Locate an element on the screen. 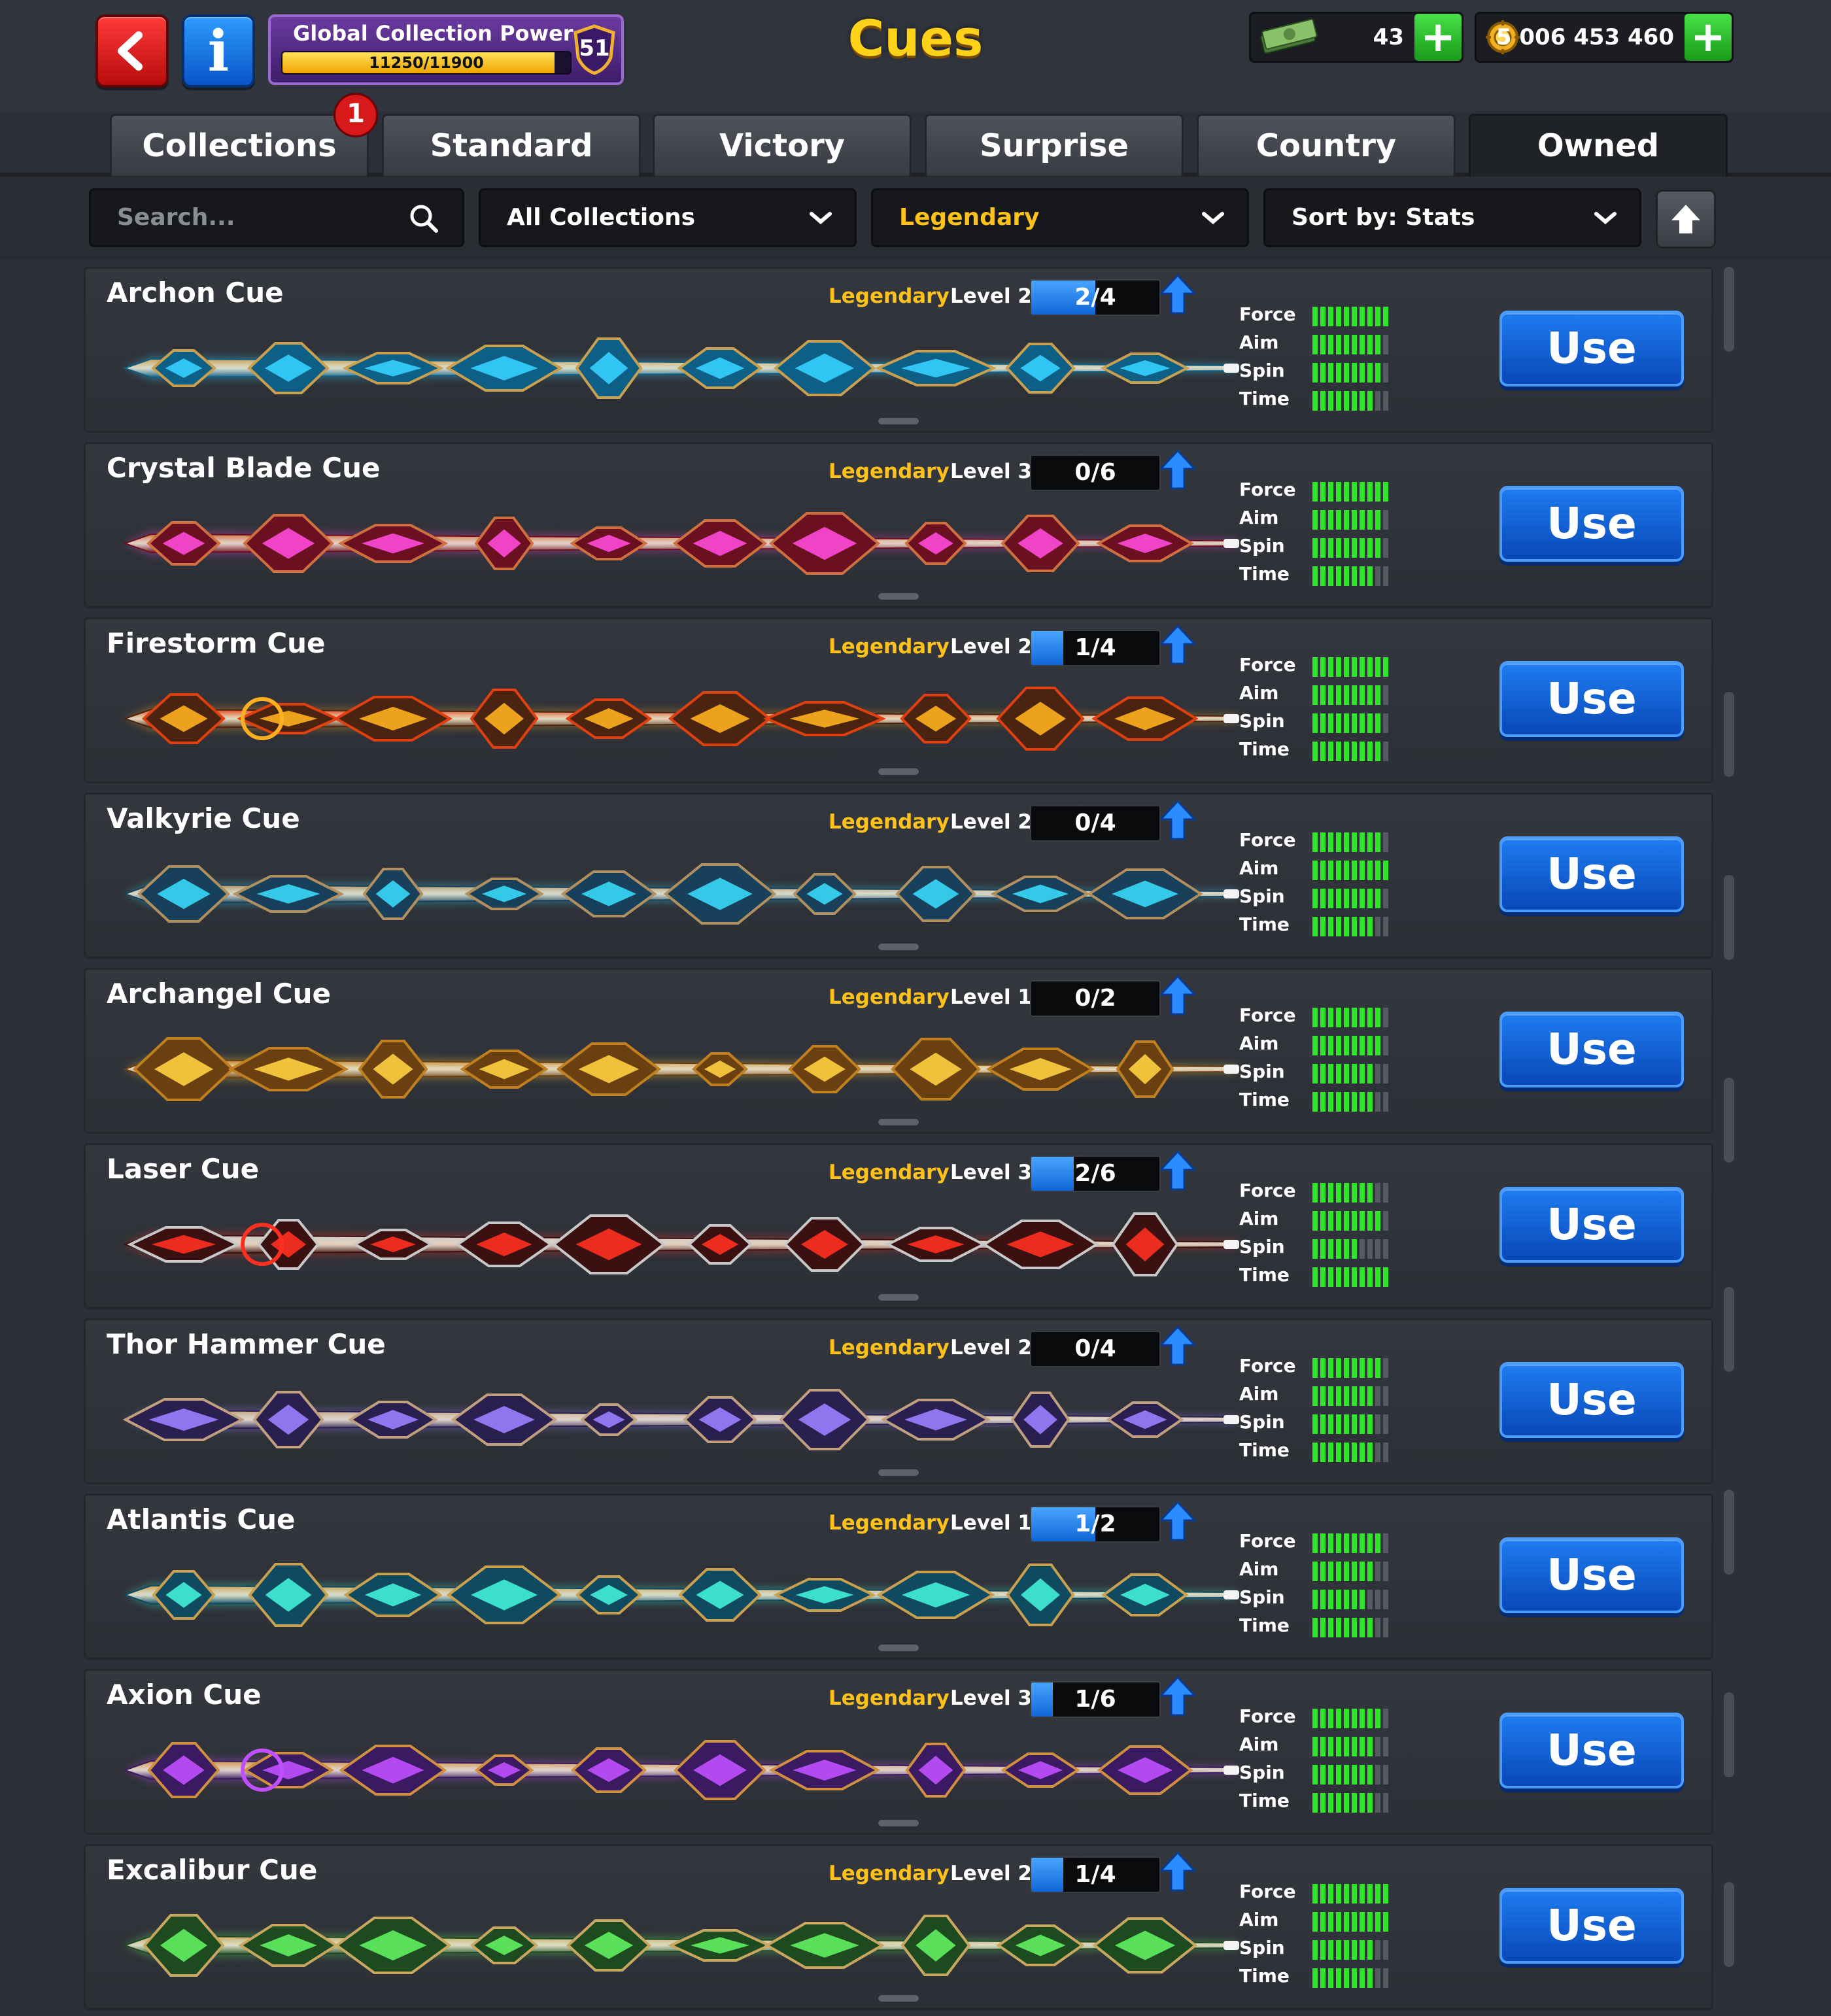 Image resolution: width=1831 pixels, height=2016 pixels. collection-dropdown: All Collections is located at coordinates (668, 218).